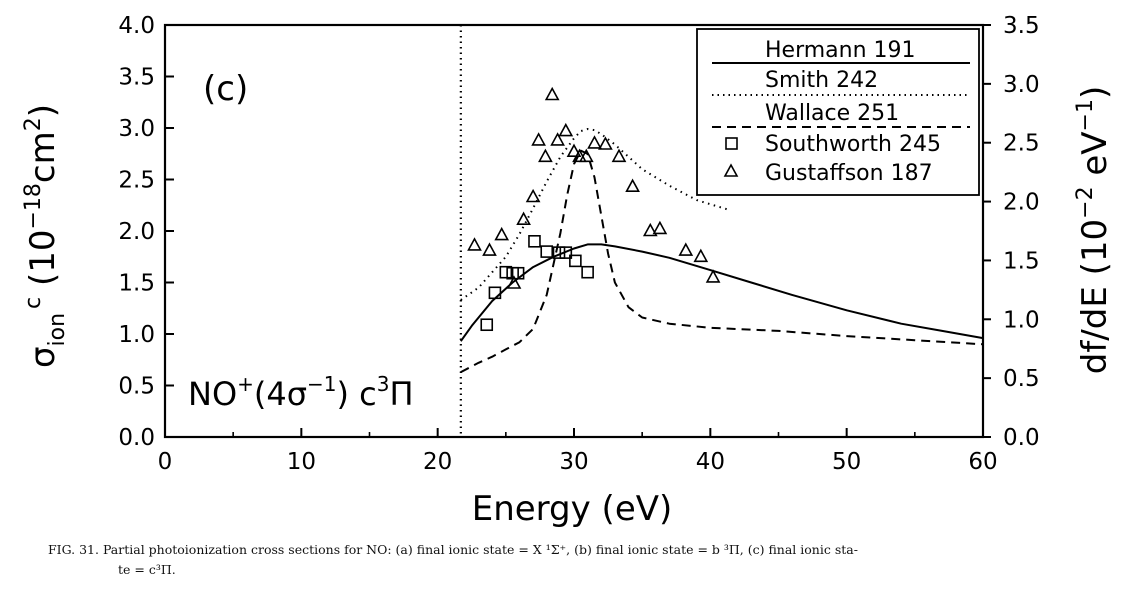 The height and width of the screenshot is (592, 1136). What do you see at coordinates (821, 80) in the screenshot?
I see `legend-label-smith: Smith 242` at bounding box center [821, 80].